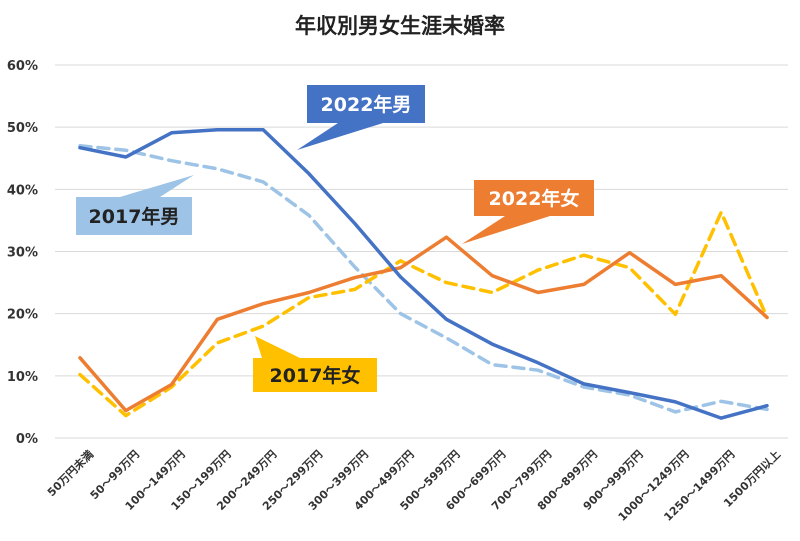  I want to click on series-callout: 2017年女, so click(315, 364).